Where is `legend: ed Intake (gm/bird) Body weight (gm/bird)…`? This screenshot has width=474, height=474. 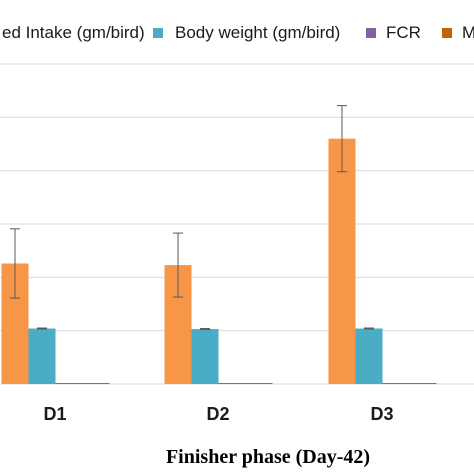 legend: ed Intake (gm/bird) Body weight (gm/bird)… is located at coordinates (238, 32).